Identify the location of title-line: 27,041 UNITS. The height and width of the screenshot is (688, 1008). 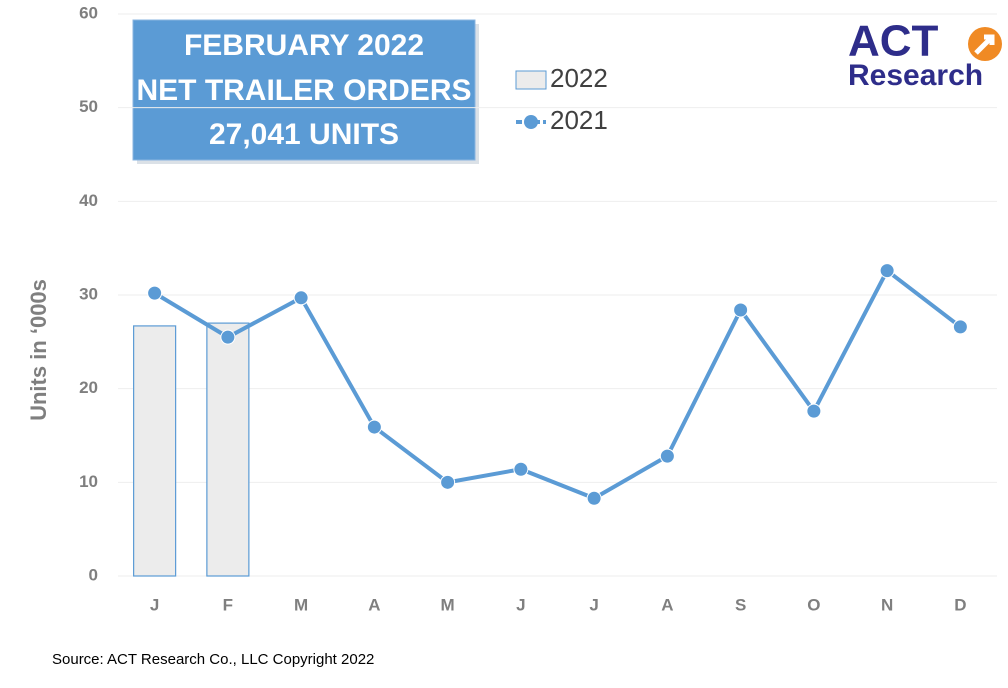
(304, 134).